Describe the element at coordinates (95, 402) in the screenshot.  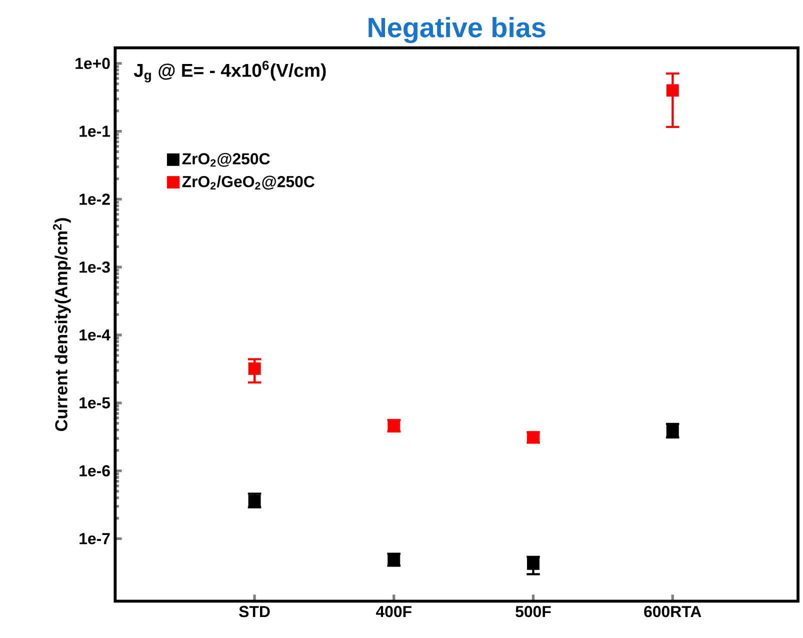
I see `y-tick-label: 1e-5` at that location.